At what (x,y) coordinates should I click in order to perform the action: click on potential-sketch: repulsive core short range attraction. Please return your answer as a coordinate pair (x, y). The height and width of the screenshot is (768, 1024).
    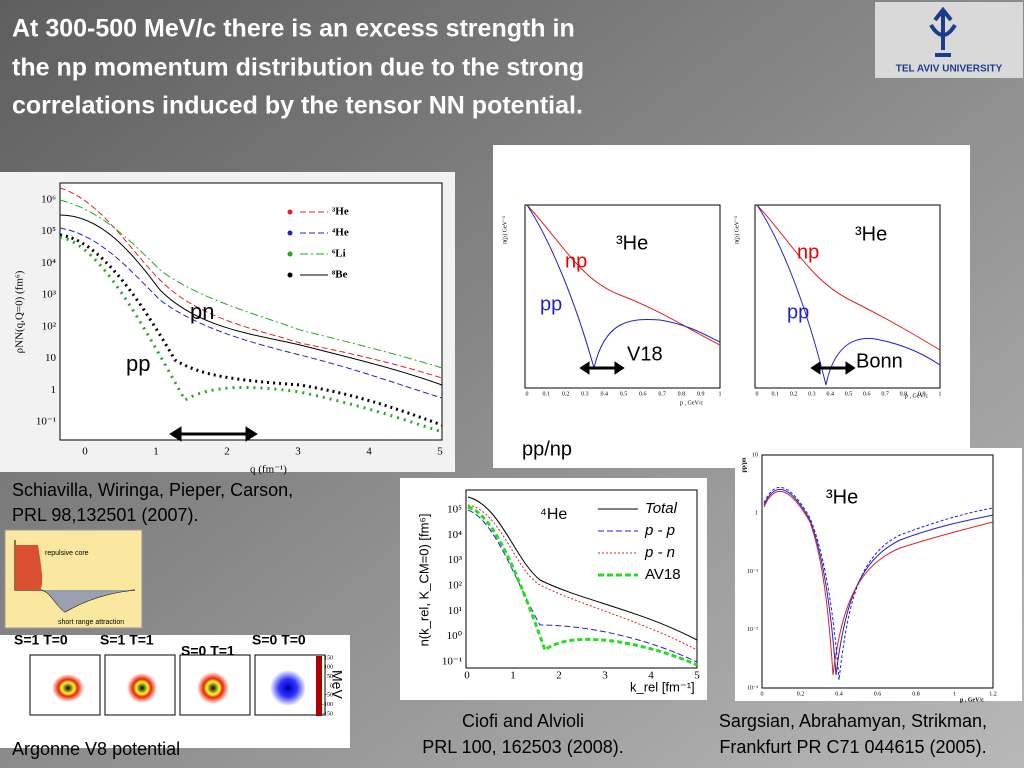
    Looking at the image, I should click on (73, 579).